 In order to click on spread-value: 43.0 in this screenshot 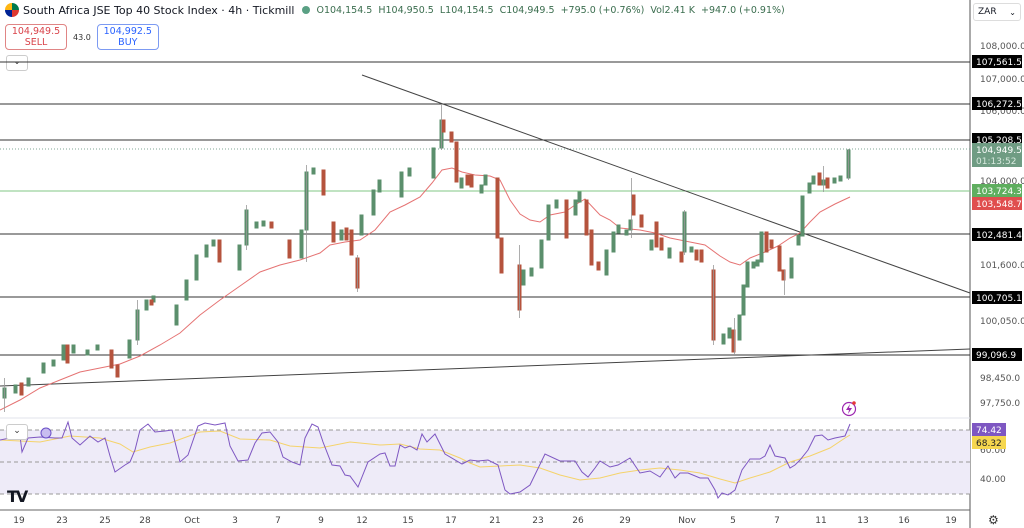, I will do `click(82, 37)`.